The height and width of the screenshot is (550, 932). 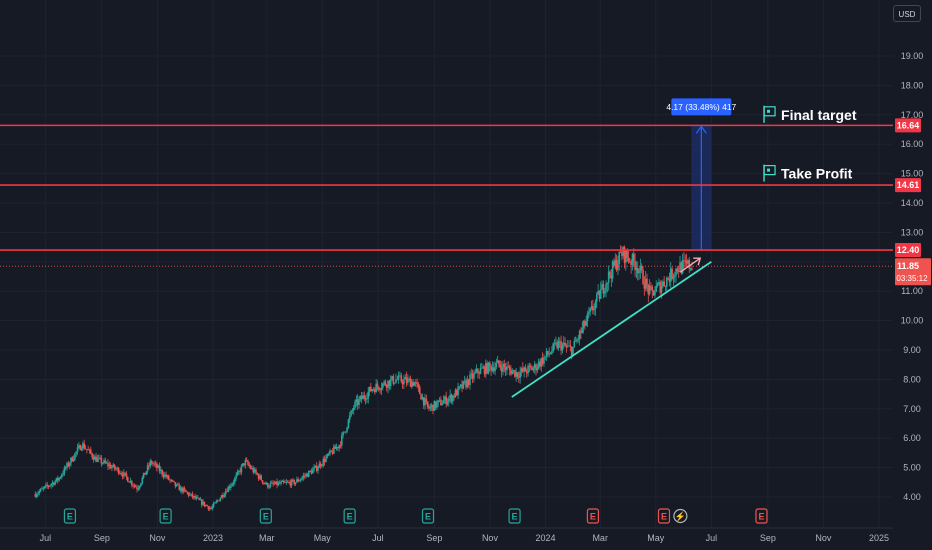 I want to click on trendline, so click(x=611, y=327).